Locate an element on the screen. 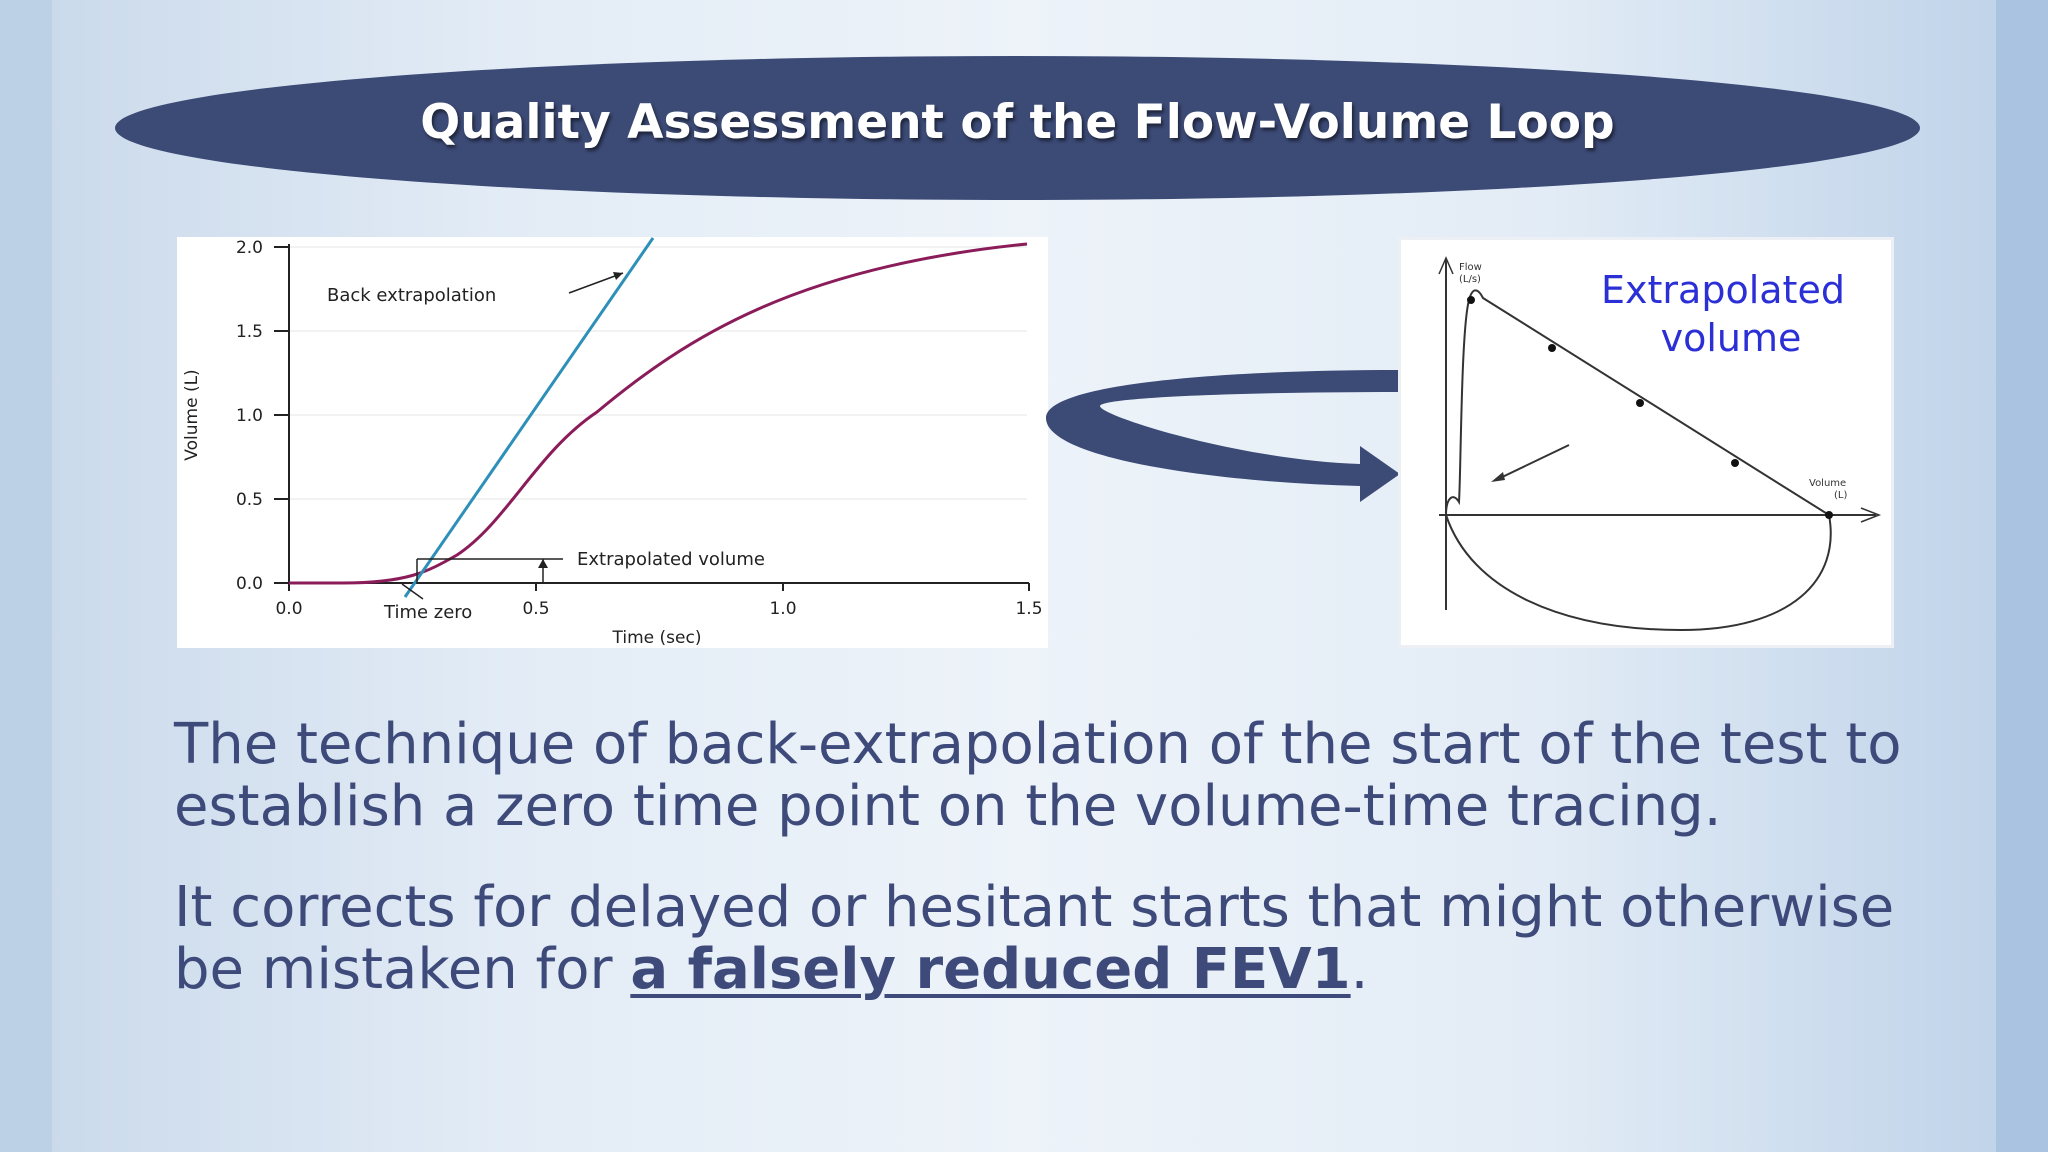  y-axis-label: Volume (L) is located at coordinates (192, 414).